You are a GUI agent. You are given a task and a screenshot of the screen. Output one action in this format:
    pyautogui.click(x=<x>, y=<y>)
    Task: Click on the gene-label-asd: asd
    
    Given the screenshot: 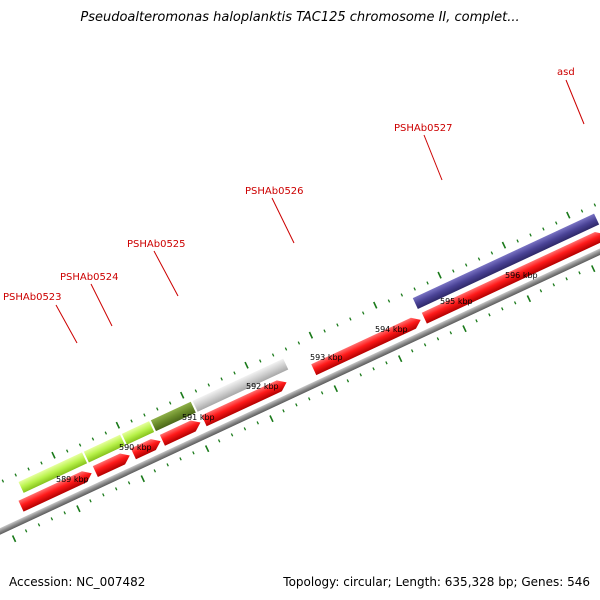 What is the action you would take?
    pyautogui.click(x=566, y=72)
    